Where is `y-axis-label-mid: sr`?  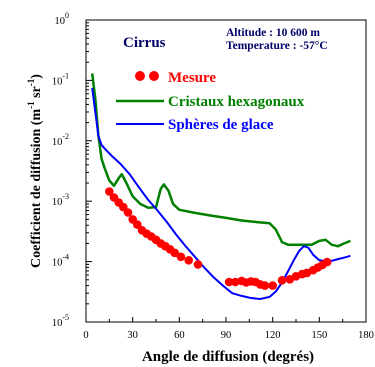 y-axis-label-mid: sr is located at coordinates (36, 93).